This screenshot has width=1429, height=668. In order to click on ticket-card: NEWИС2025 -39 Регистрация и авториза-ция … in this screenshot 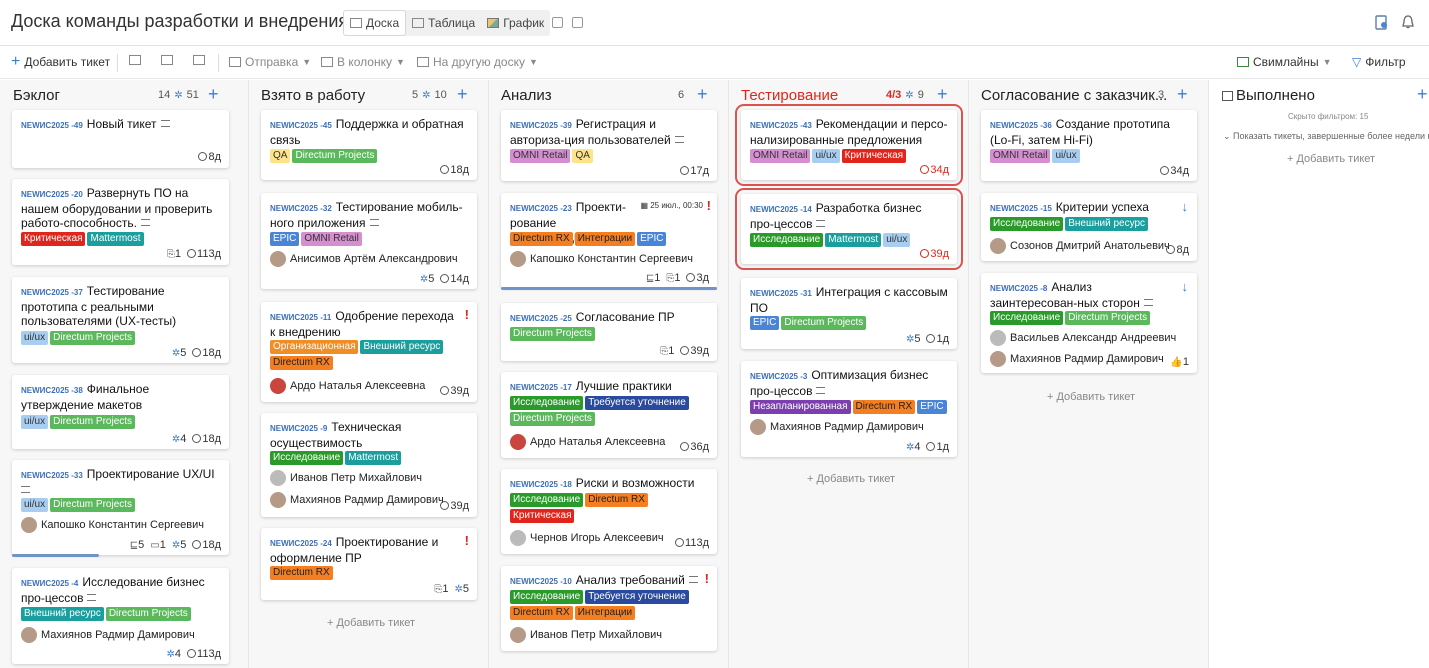, I will do `click(609, 145)`.